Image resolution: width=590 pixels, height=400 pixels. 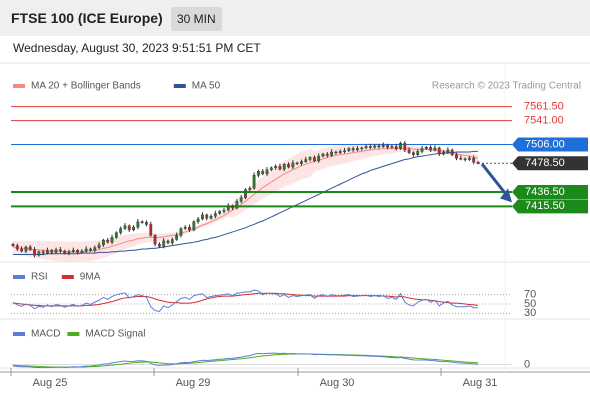 What do you see at coordinates (39, 277) in the screenshot?
I see `rsi-legend-label-0: RSI` at bounding box center [39, 277].